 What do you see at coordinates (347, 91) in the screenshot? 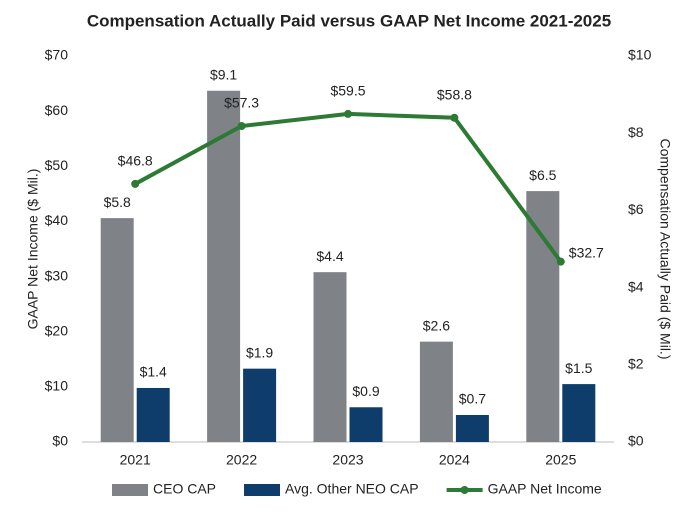
I see `line-value-label: $59.5` at bounding box center [347, 91].